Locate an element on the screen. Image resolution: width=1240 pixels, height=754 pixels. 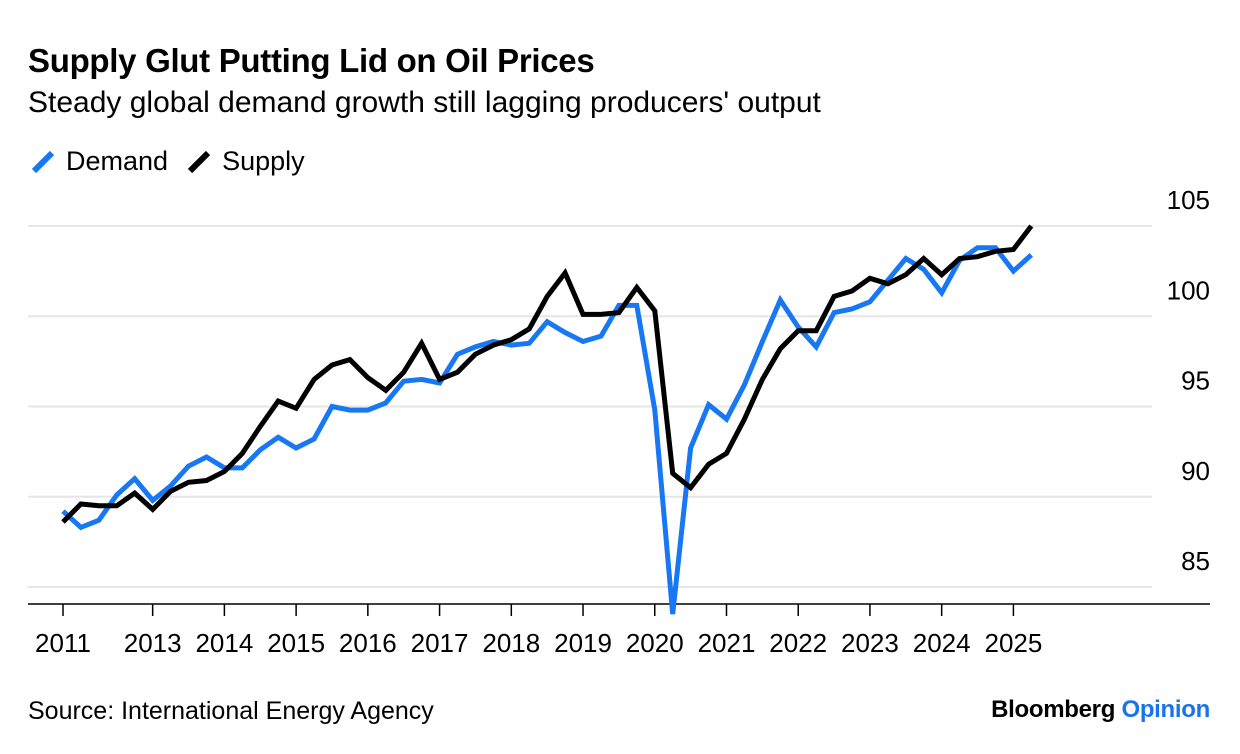
x-tick-label-2024: 2024 is located at coordinates (942, 643).